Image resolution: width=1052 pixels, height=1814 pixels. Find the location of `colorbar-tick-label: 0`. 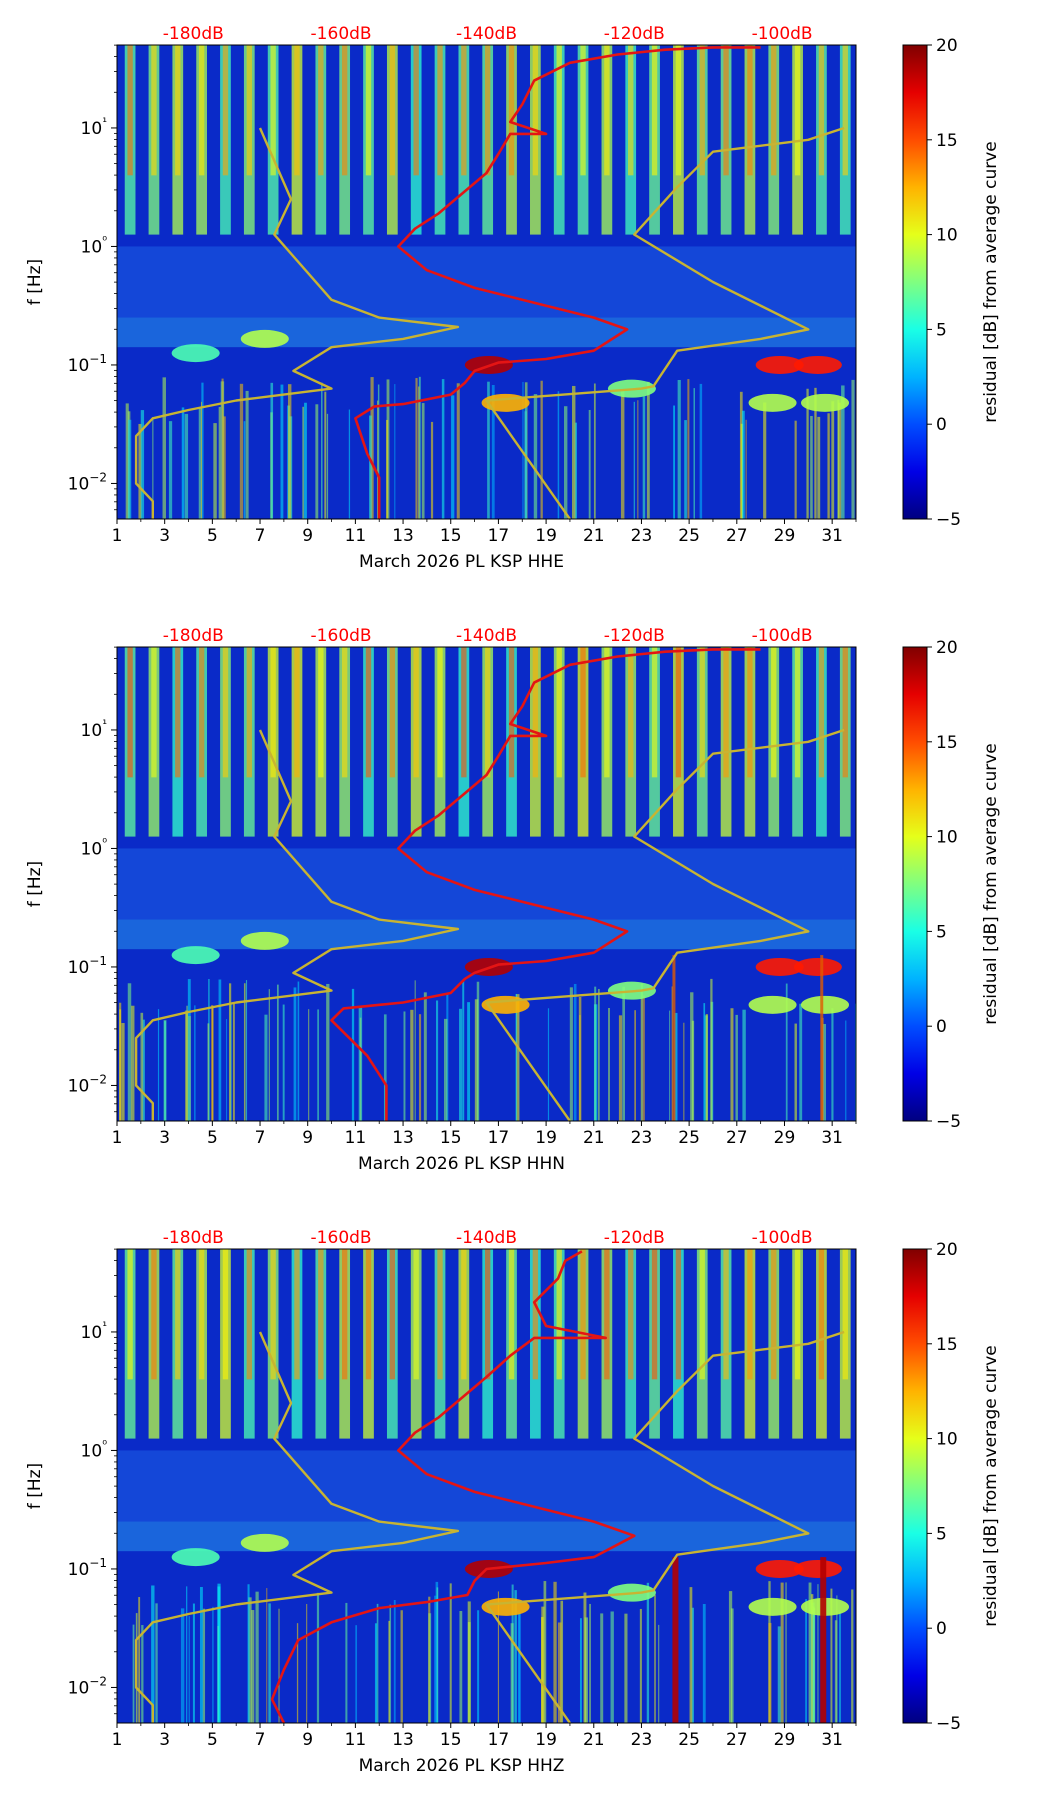

colorbar-tick-label: 0 is located at coordinates (941, 1027).